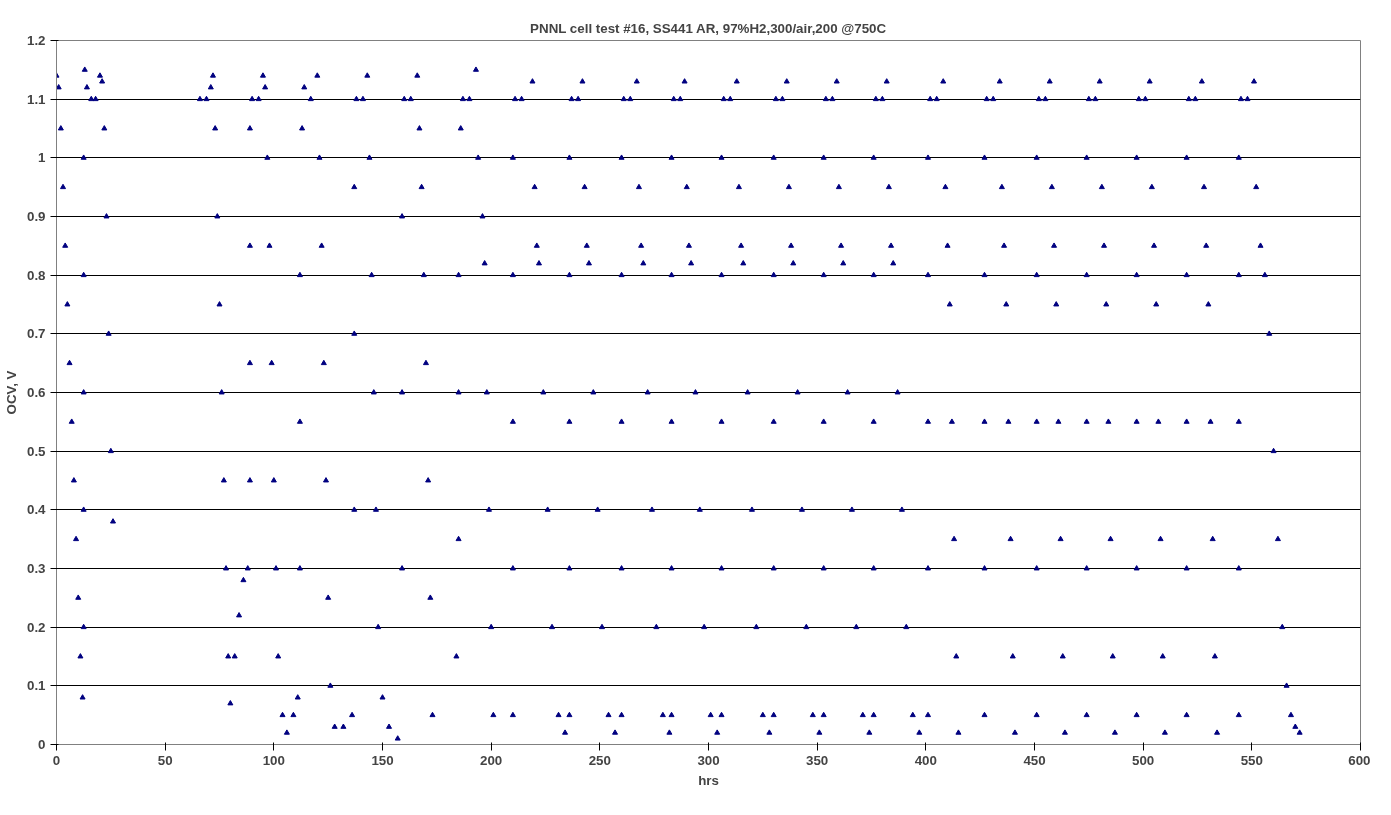 The width and height of the screenshot is (1391, 815). What do you see at coordinates (36, 334) in the screenshot?
I see `y-tick-label: 0.7` at bounding box center [36, 334].